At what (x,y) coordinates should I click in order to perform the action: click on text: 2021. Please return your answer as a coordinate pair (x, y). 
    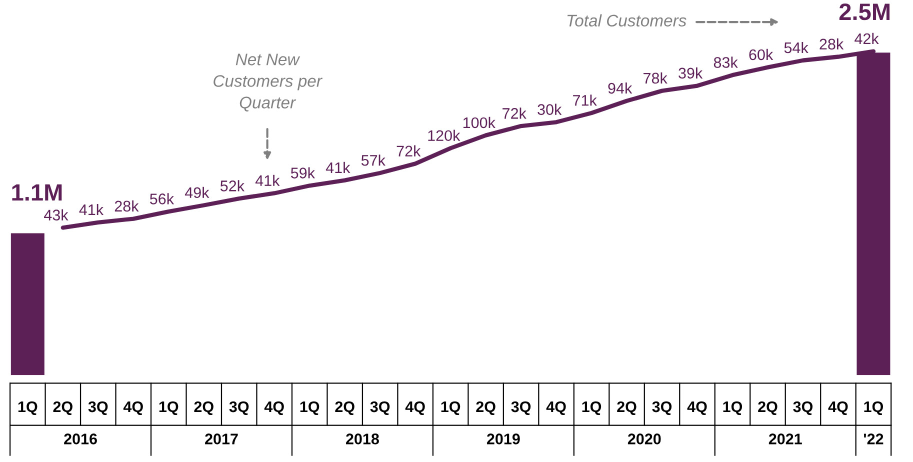
    Looking at the image, I should click on (785, 439).